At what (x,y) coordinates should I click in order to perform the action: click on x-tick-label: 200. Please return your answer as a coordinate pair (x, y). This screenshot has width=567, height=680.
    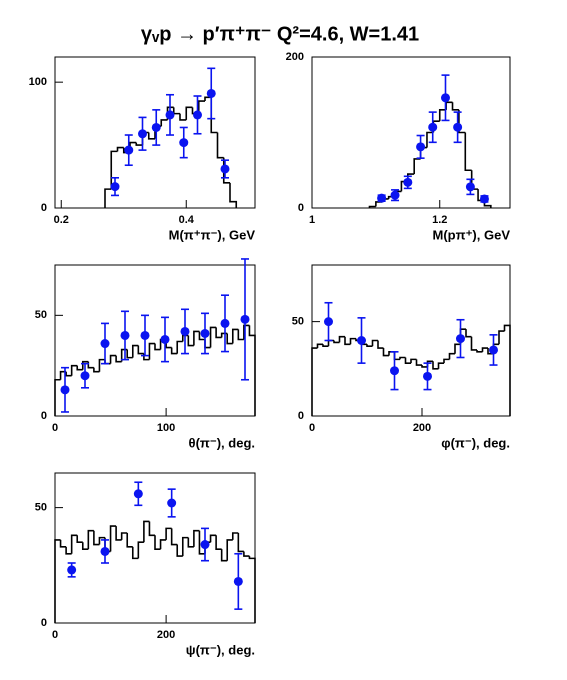
    Looking at the image, I should click on (422, 428).